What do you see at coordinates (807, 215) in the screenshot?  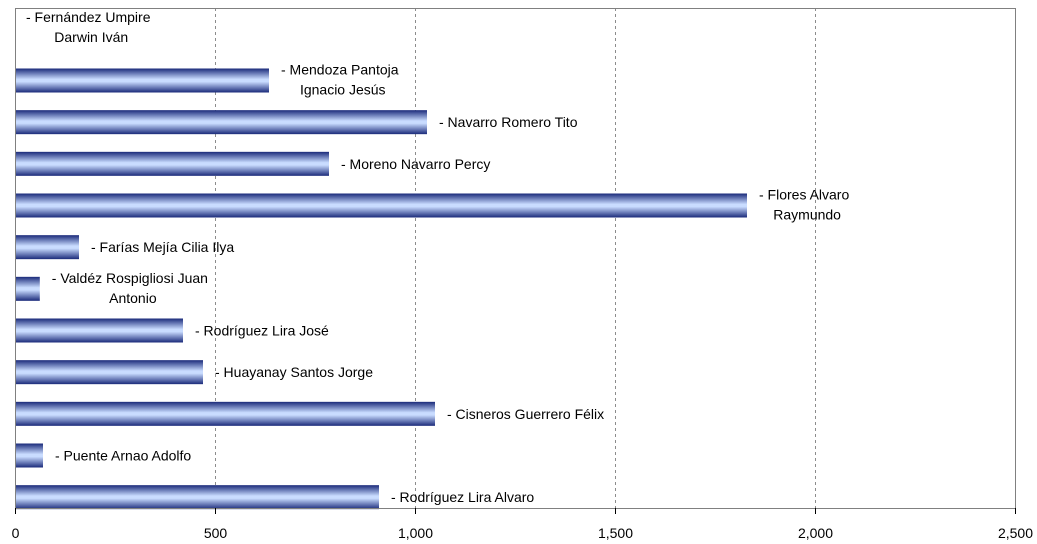 I see `bar-label-line: Raymundo` at bounding box center [807, 215].